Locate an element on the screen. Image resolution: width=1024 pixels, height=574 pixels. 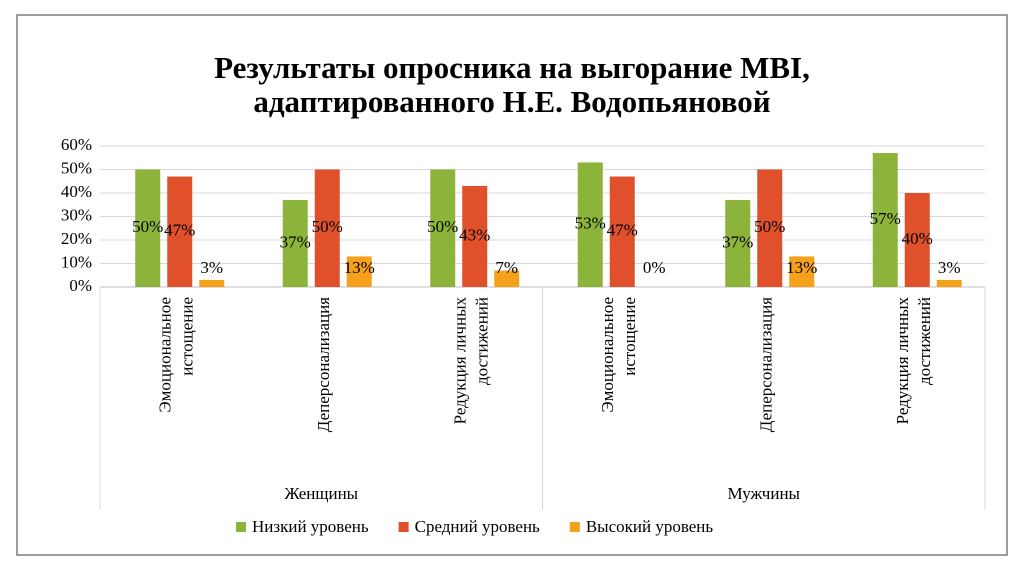
y-tick-label: 60% is located at coordinates (76, 144).